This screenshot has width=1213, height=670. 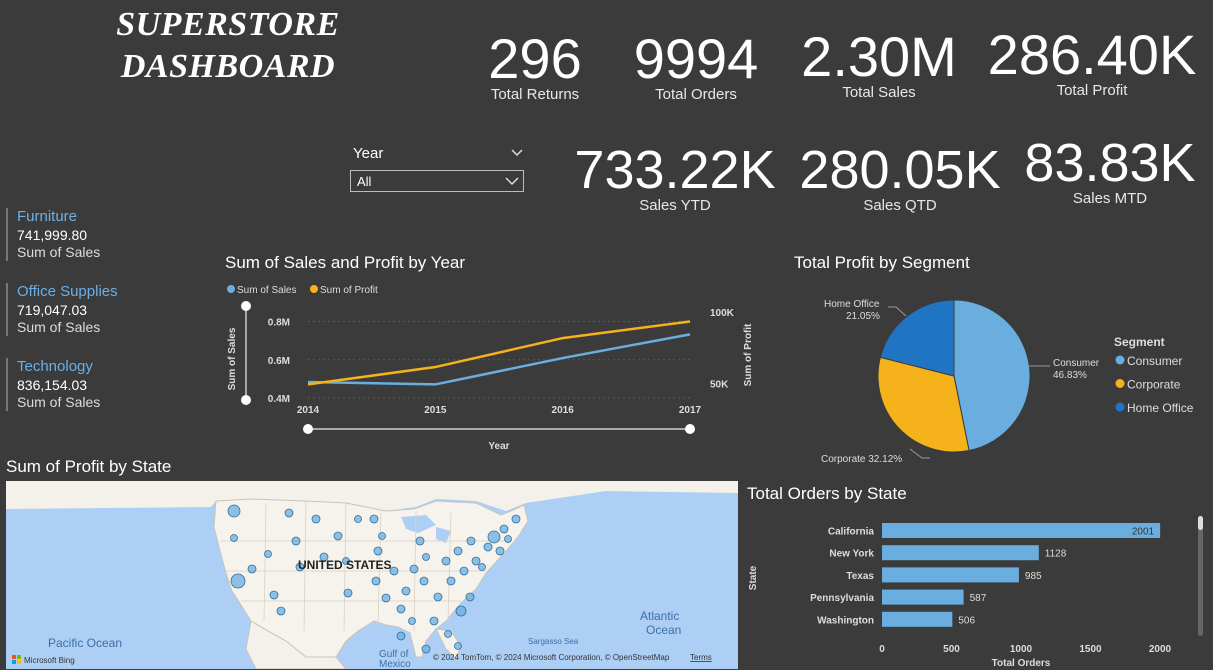 I want to click on map-label-united-states: UNITED STATES, so click(x=345, y=565).